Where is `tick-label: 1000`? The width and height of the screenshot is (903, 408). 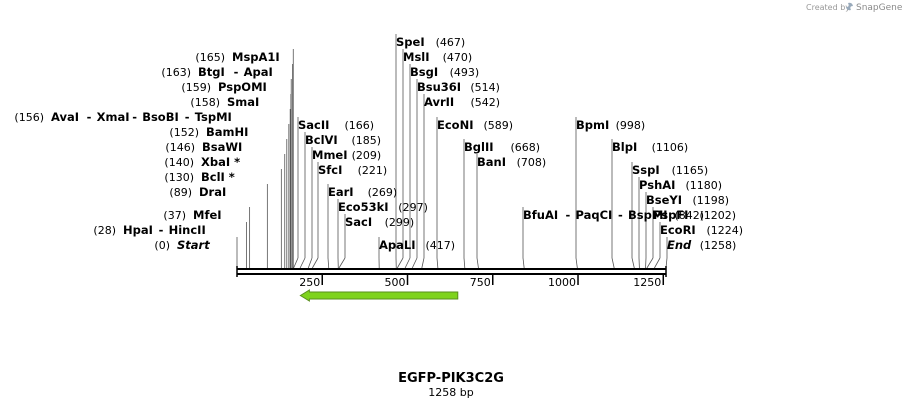 tick-label: 1000 is located at coordinates (562, 282).